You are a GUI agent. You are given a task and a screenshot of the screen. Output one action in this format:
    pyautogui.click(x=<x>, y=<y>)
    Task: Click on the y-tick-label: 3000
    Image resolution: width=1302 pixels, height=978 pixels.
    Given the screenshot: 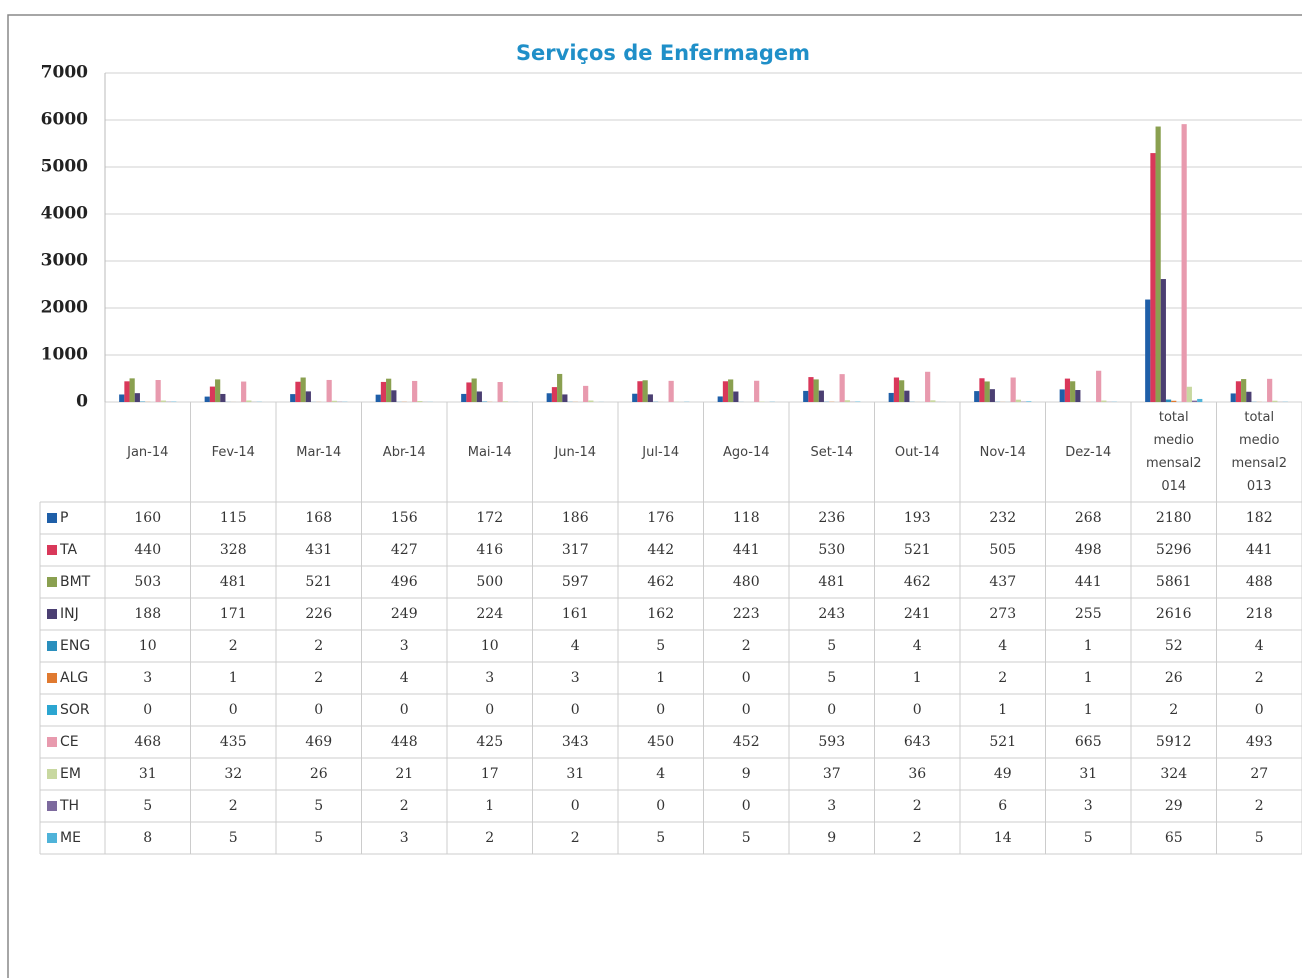 What is the action you would take?
    pyautogui.click(x=64, y=261)
    